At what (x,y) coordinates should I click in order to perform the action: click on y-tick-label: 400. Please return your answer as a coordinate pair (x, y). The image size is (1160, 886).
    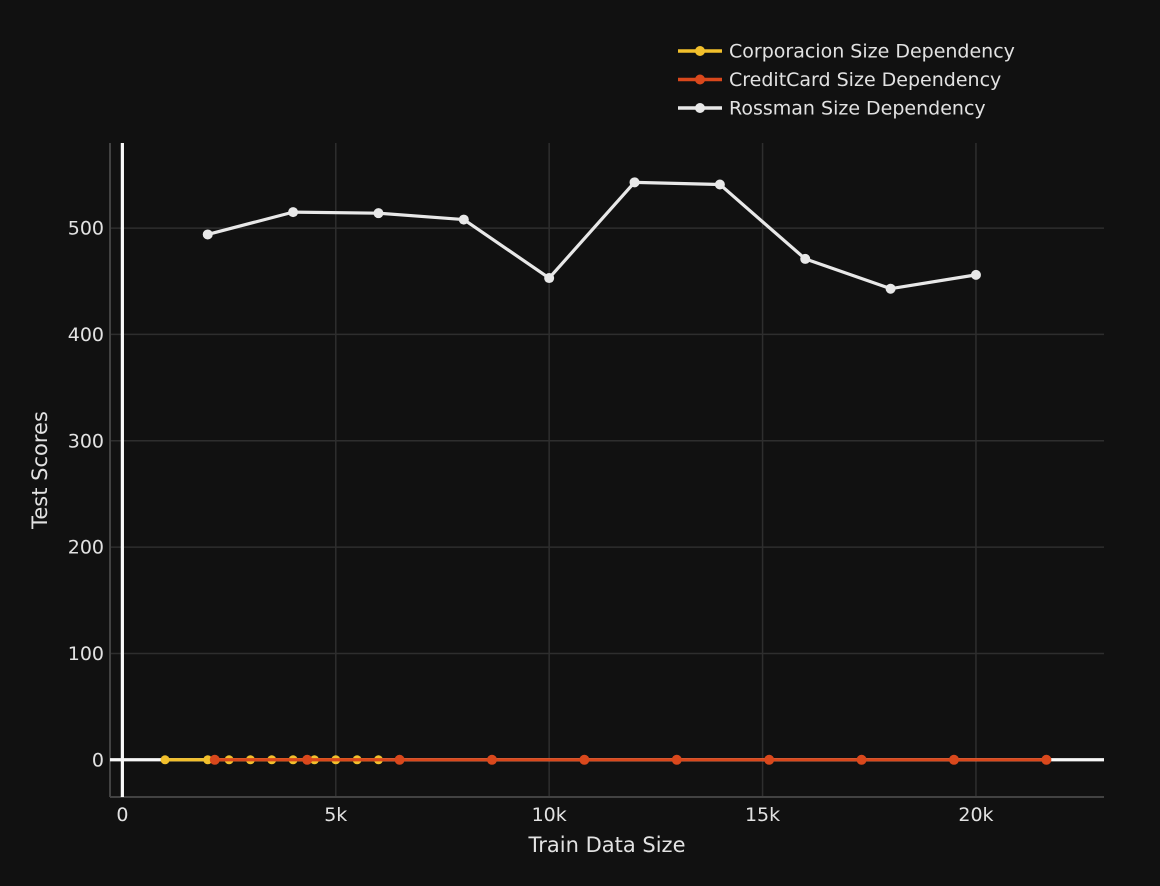
    Looking at the image, I should click on (86, 335).